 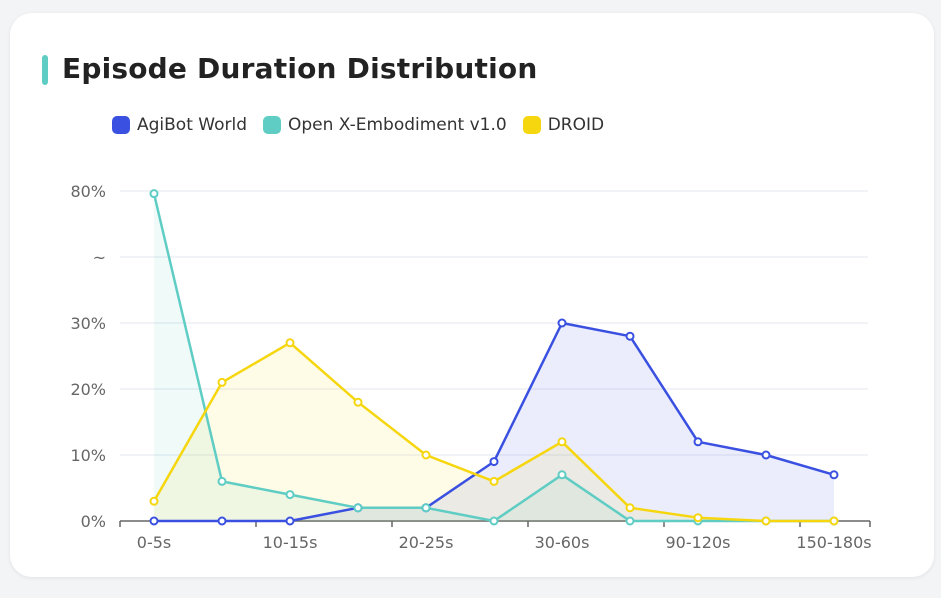 What do you see at coordinates (45, 70) in the screenshot?
I see `title-accent-bar` at bounding box center [45, 70].